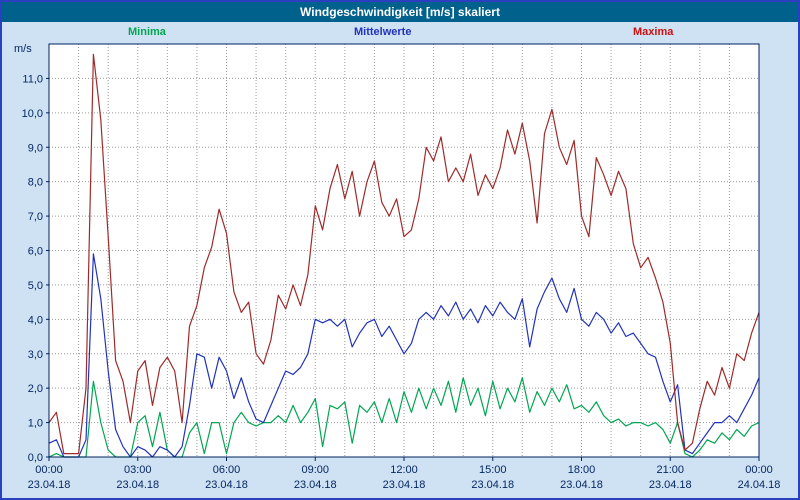 Image resolution: width=800 pixels, height=500 pixels. I want to click on y-axis-unit-label: m/s, so click(23, 49).